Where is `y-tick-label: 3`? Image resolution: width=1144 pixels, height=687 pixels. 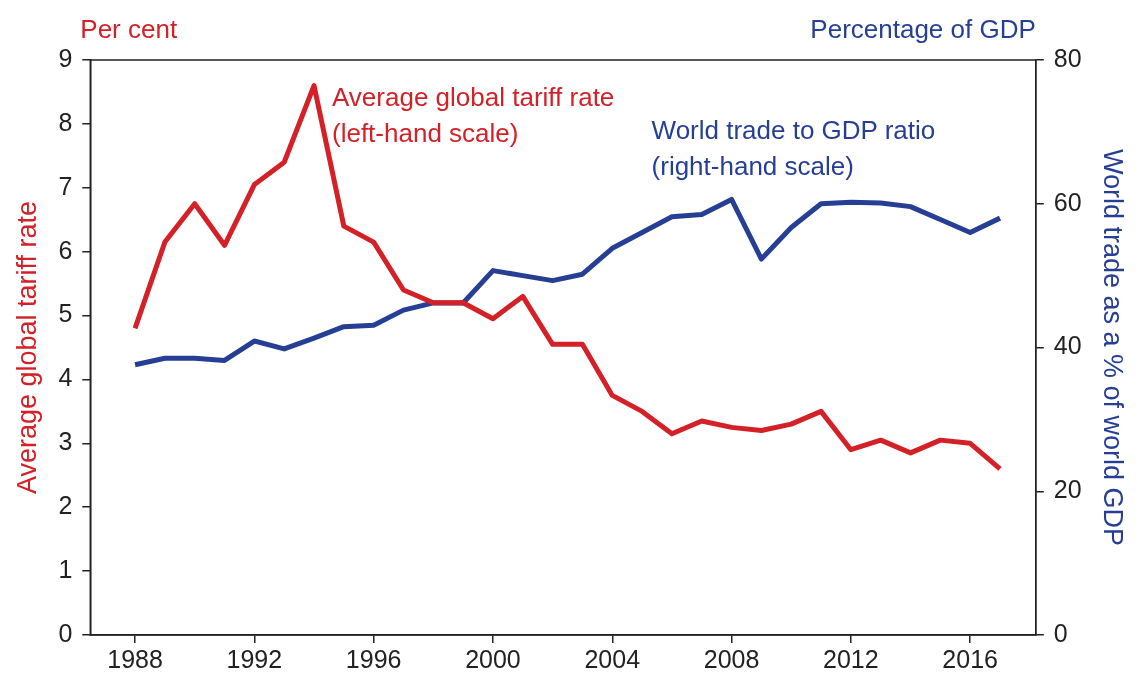 y-tick-label: 3 is located at coordinates (65, 441).